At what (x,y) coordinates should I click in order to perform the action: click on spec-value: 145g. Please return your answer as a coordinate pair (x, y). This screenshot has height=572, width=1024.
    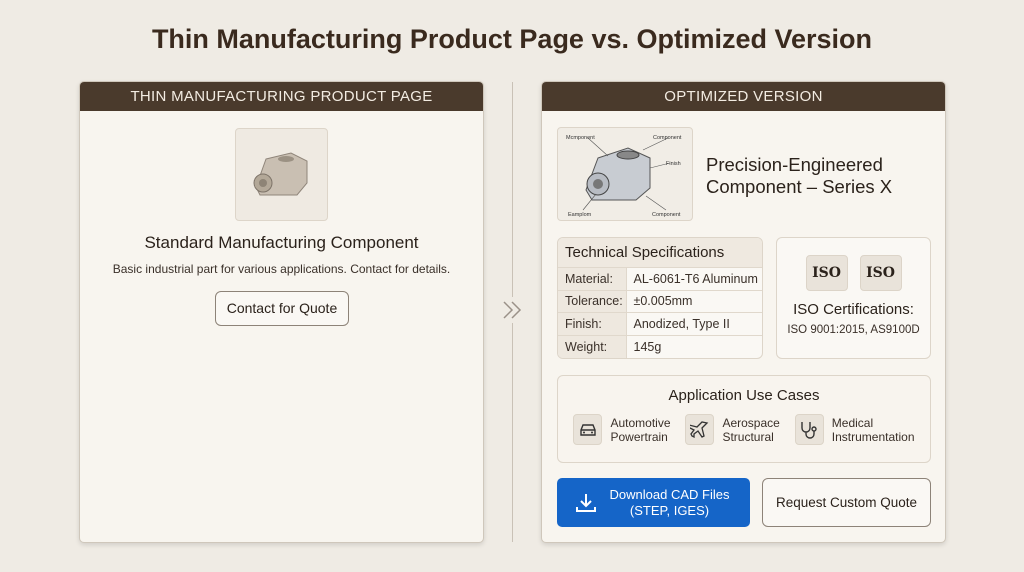
    Looking at the image, I should click on (694, 346).